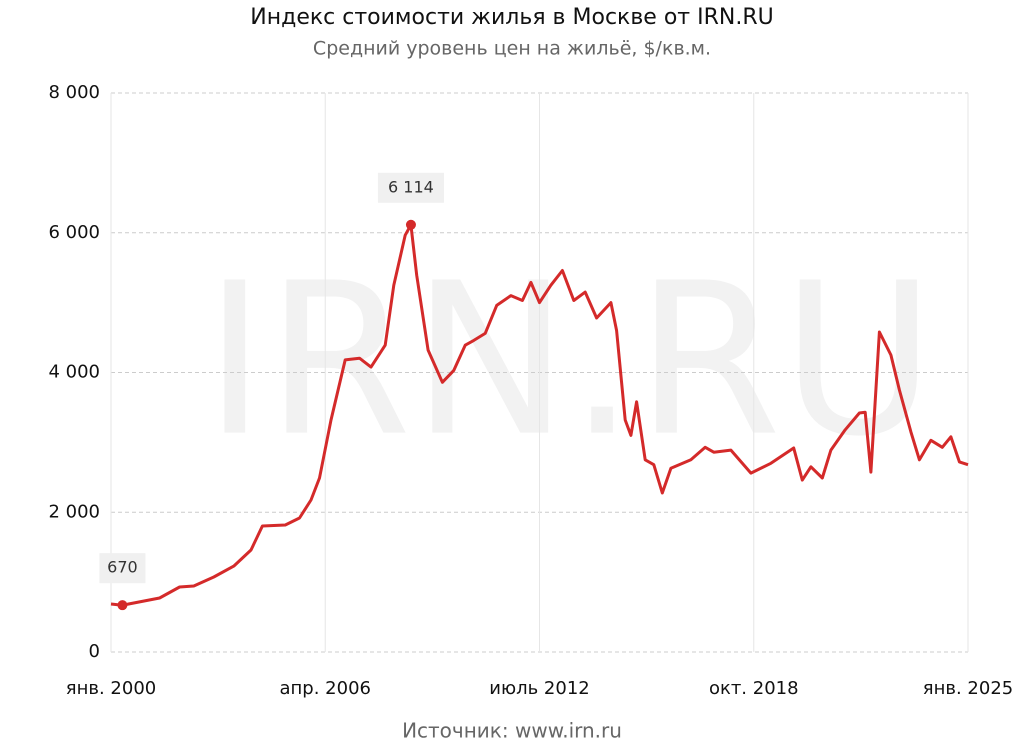  Describe the element at coordinates (512, 731) in the screenshot. I see `source: Источник: www.irn.ru` at that location.